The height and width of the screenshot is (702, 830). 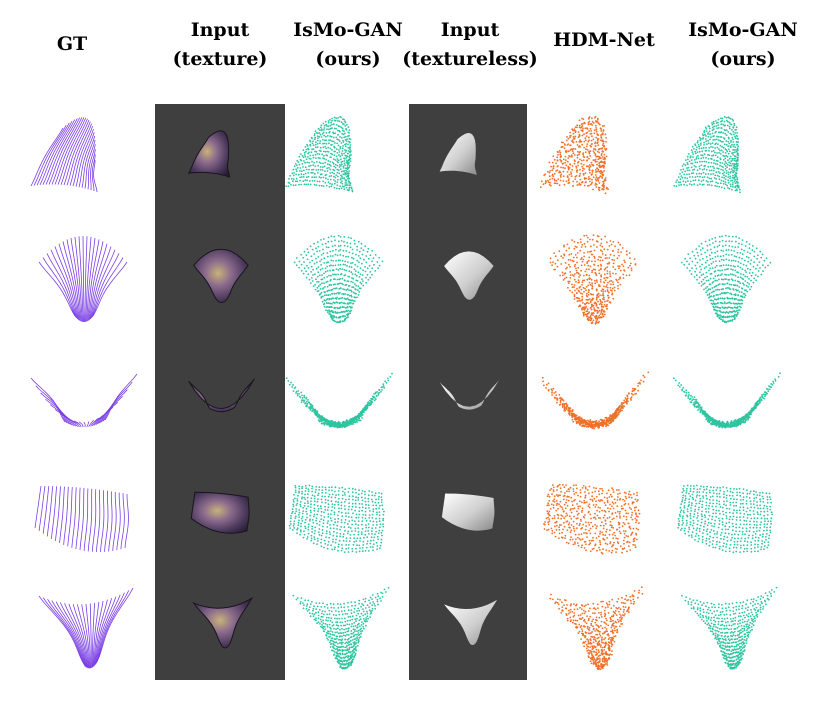 I want to click on header-input-textureless: Input (textureless), so click(x=470, y=45).